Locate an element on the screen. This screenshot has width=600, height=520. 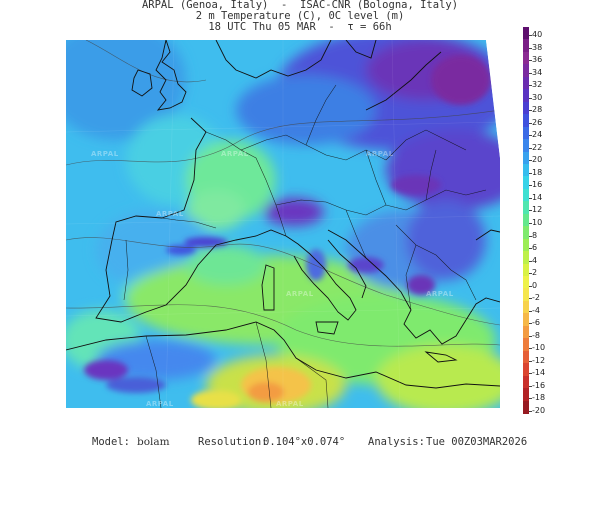
colorbar-tick-label: 14 is located at coordinates (537, 197).